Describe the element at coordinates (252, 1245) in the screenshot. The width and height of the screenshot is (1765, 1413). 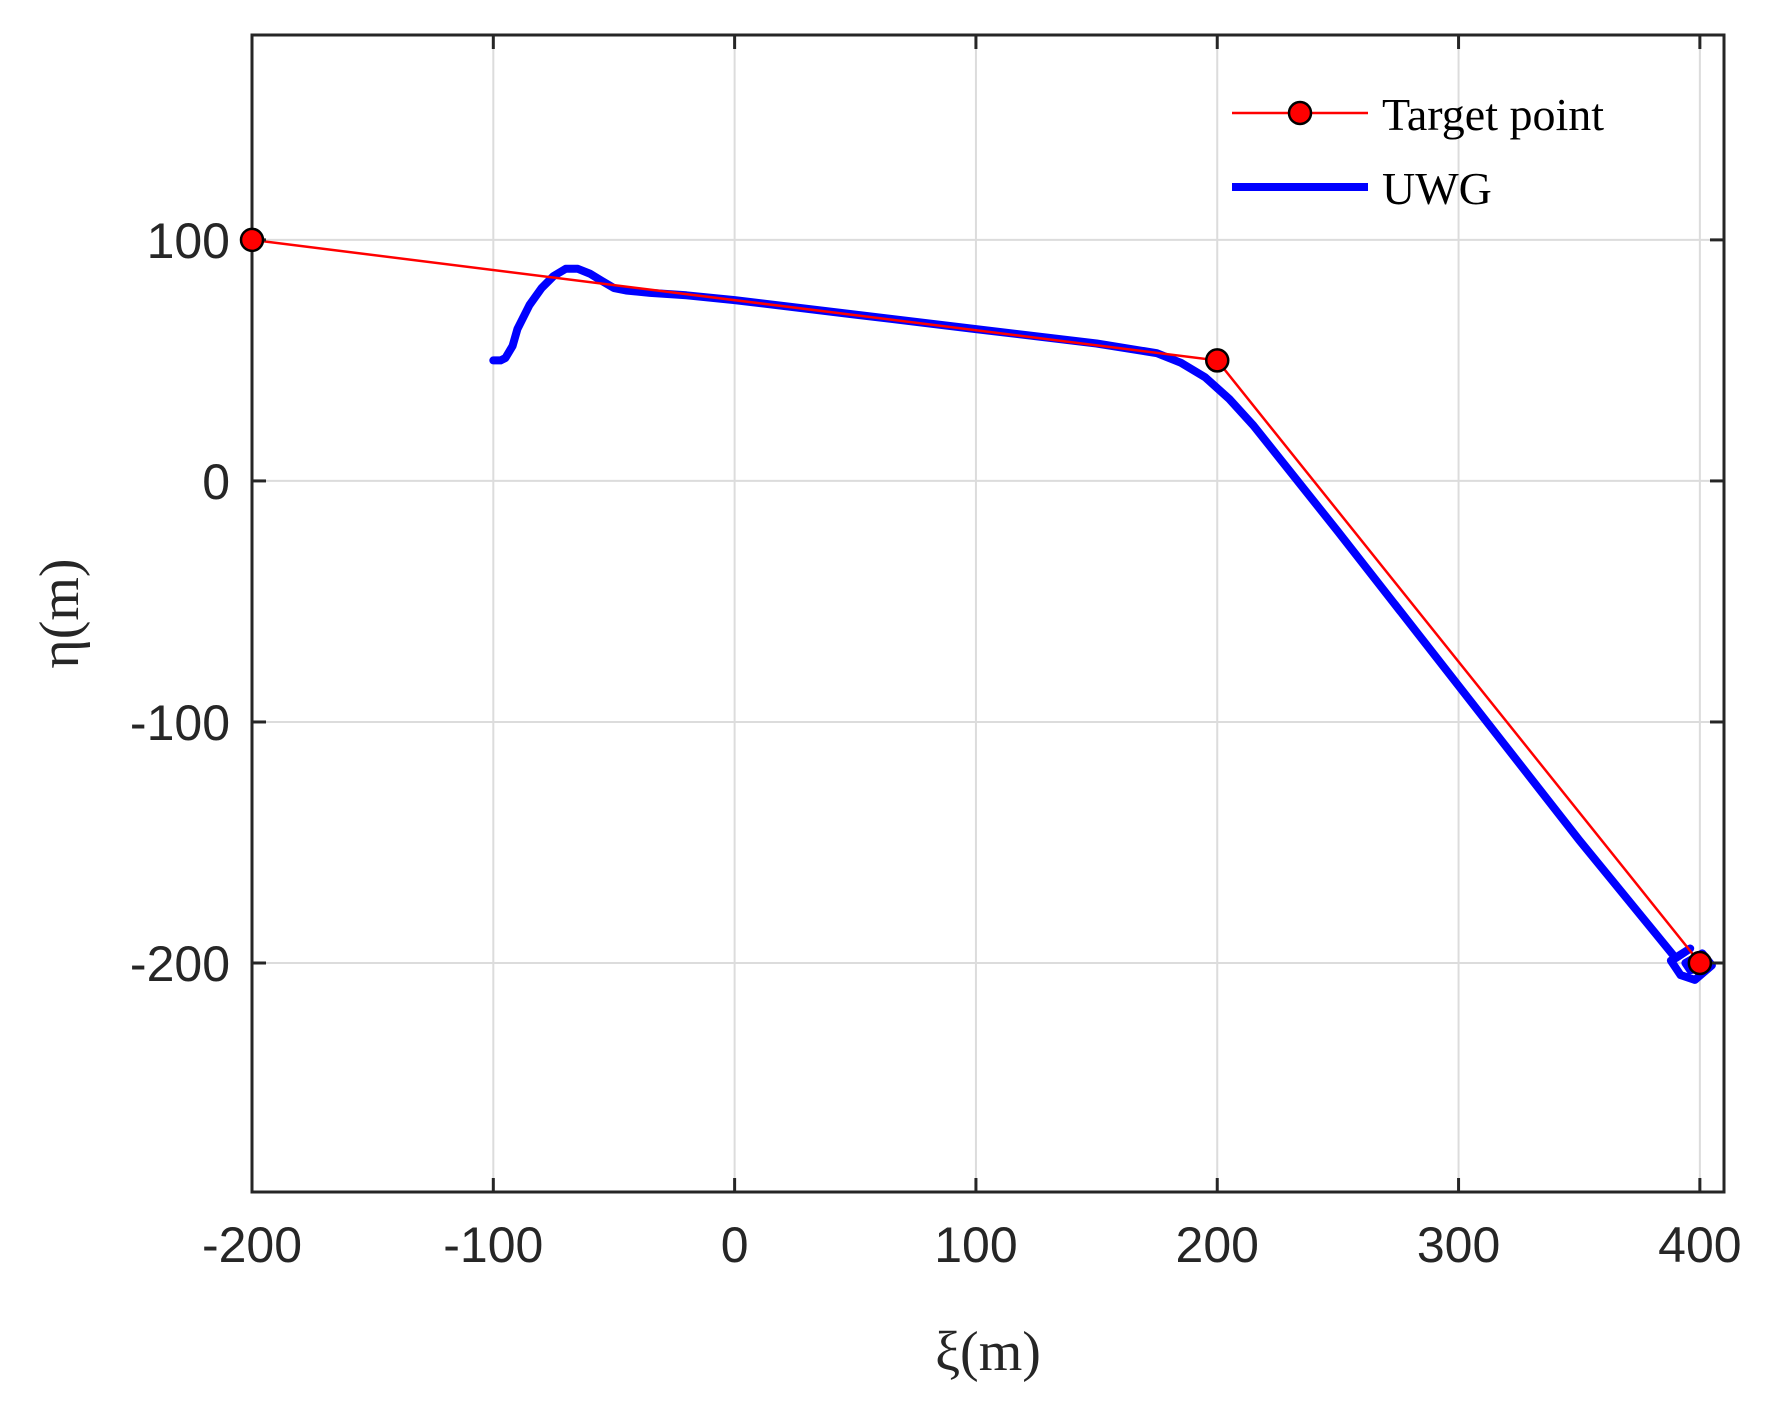
I see `x-tick-label: -200` at that location.